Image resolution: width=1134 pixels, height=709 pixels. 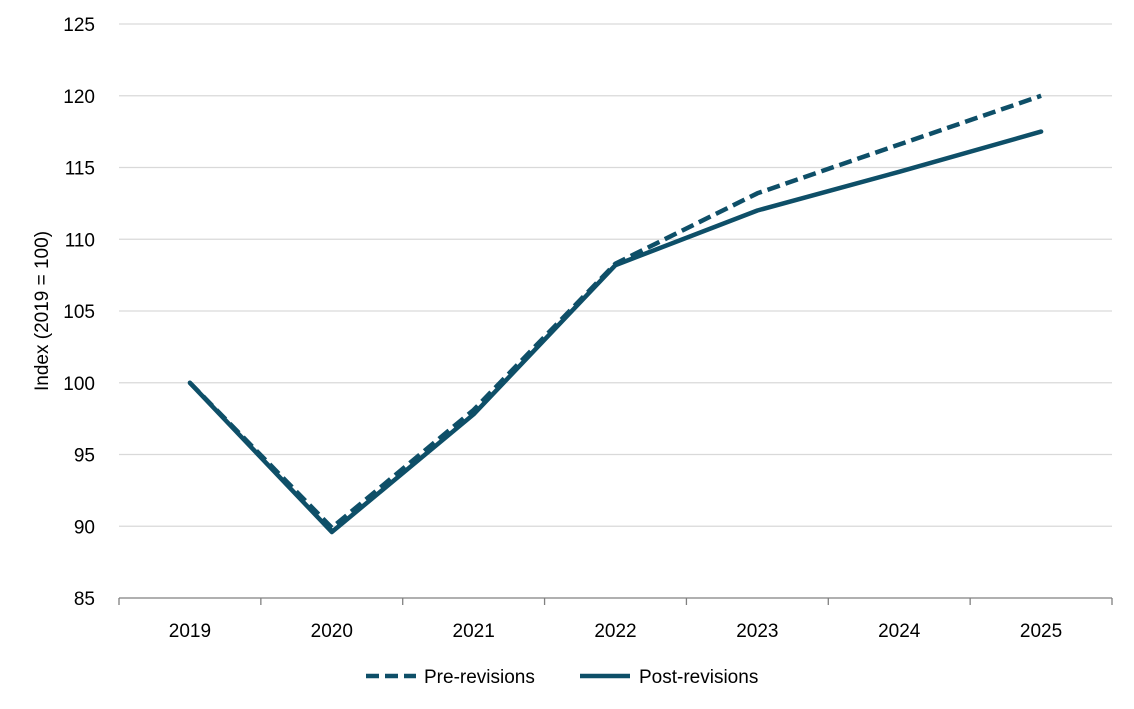 What do you see at coordinates (42, 311) in the screenshot?
I see `y-axis-title: Index (2019 = 100)` at bounding box center [42, 311].